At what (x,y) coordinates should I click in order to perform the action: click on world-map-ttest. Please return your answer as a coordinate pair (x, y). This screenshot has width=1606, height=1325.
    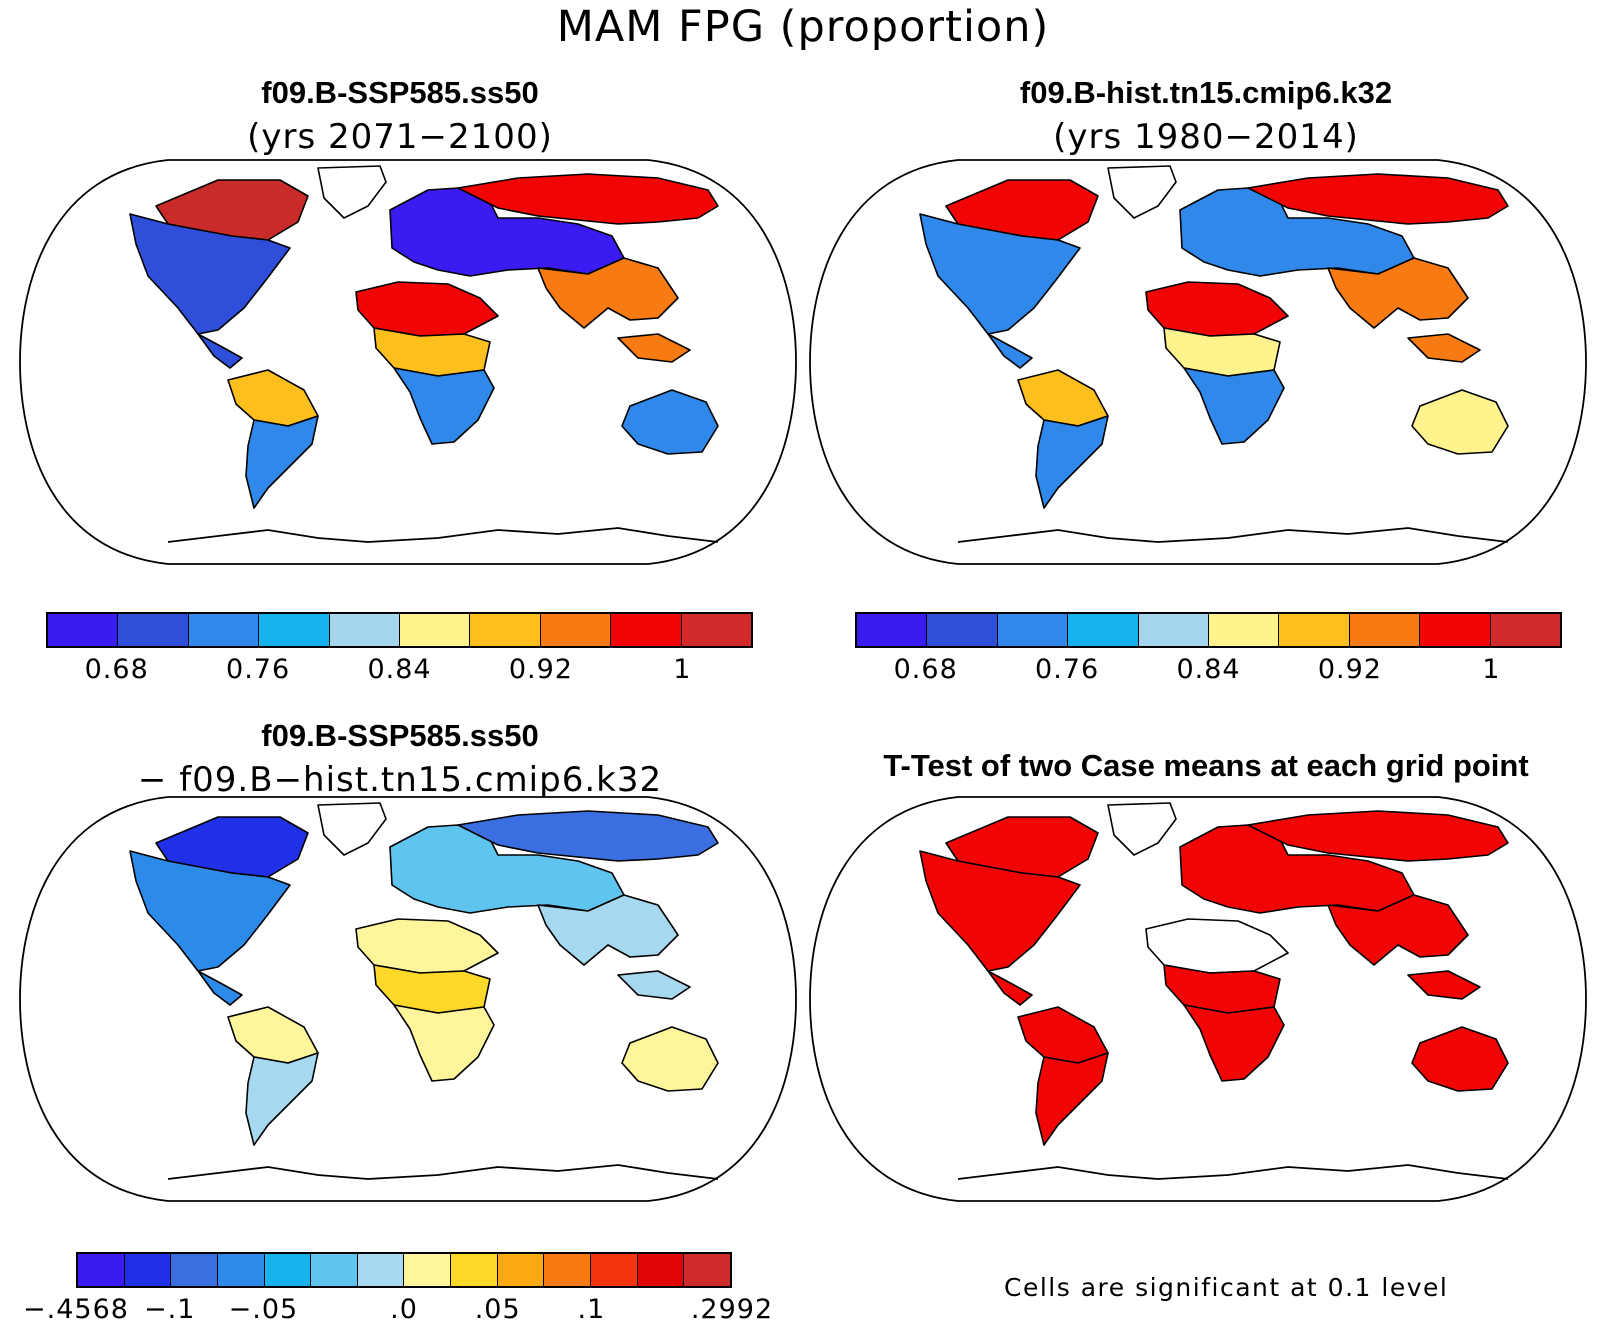
    Looking at the image, I should click on (1198, 999).